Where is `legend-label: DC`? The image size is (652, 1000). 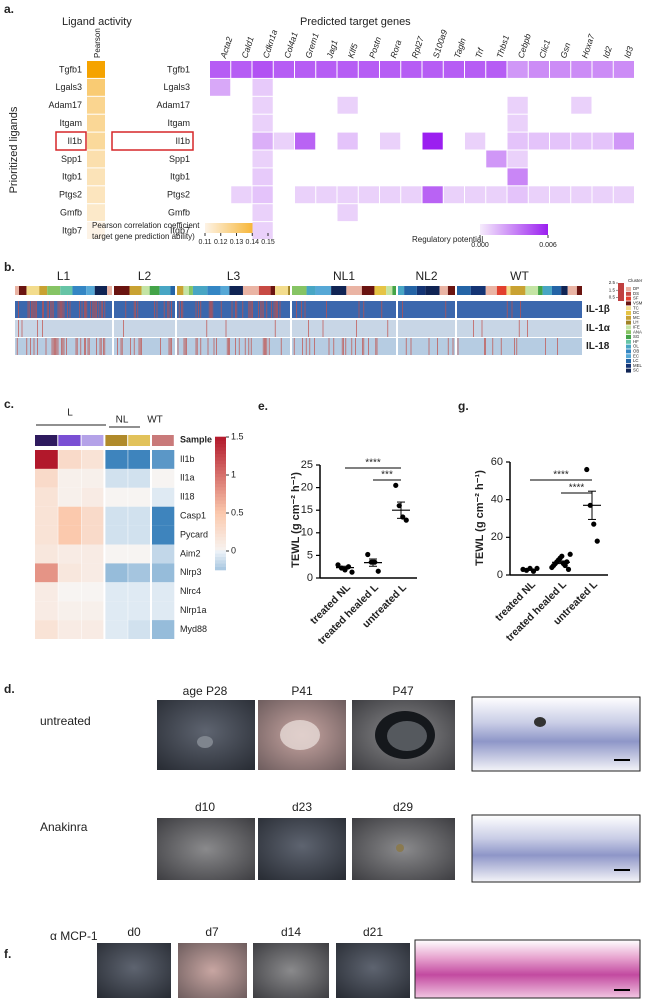 legend-label: DC is located at coordinates (636, 312).